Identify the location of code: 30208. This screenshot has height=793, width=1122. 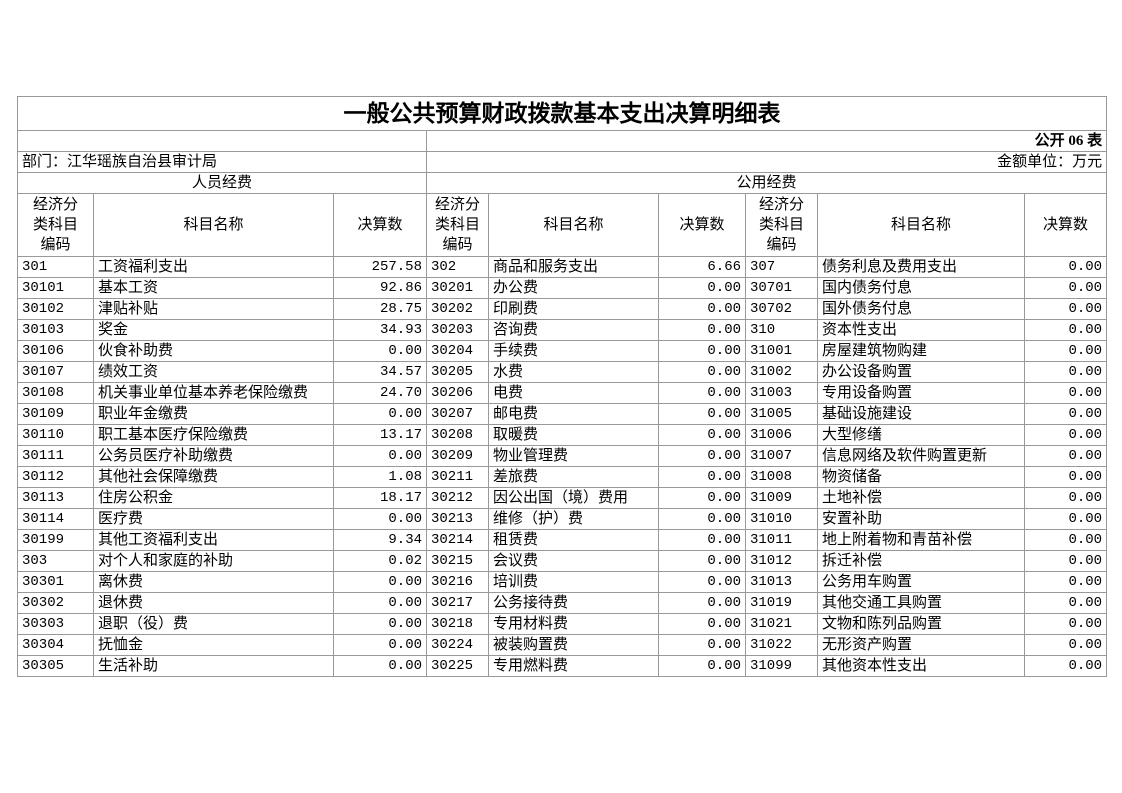
(457, 435).